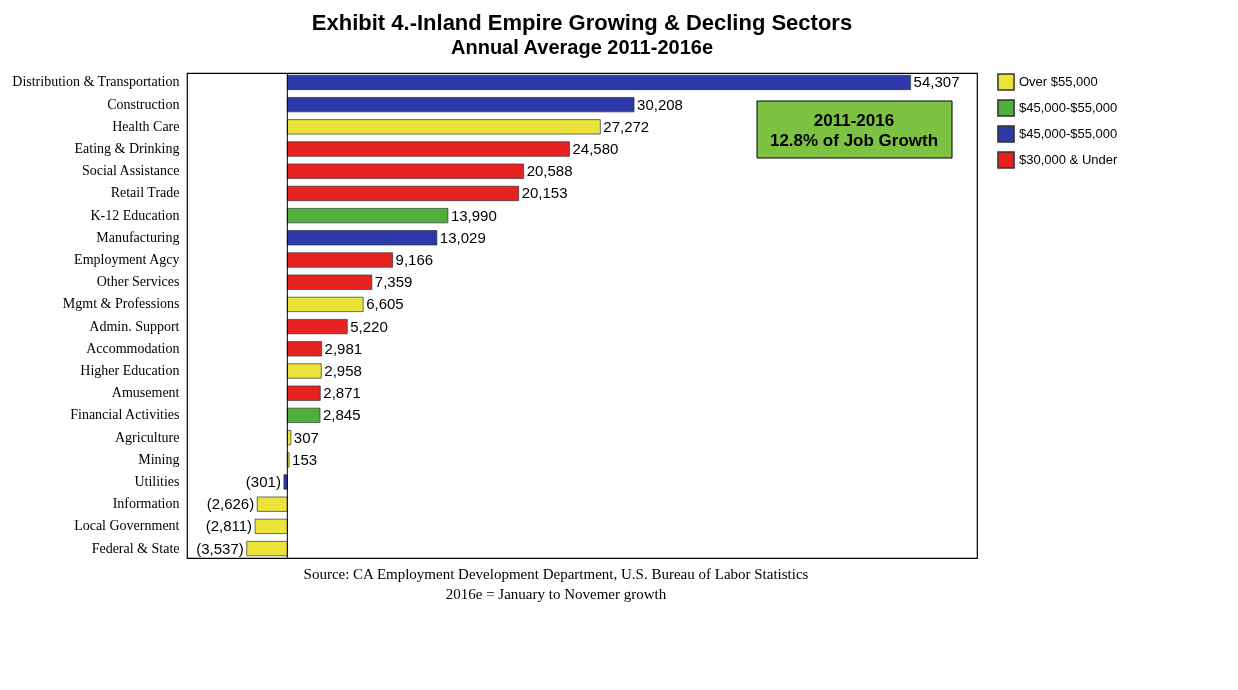 Image resolution: width=1238 pixels, height=690 pixels. What do you see at coordinates (134, 326) in the screenshot?
I see `y-tick-label: Admin. Support` at bounding box center [134, 326].